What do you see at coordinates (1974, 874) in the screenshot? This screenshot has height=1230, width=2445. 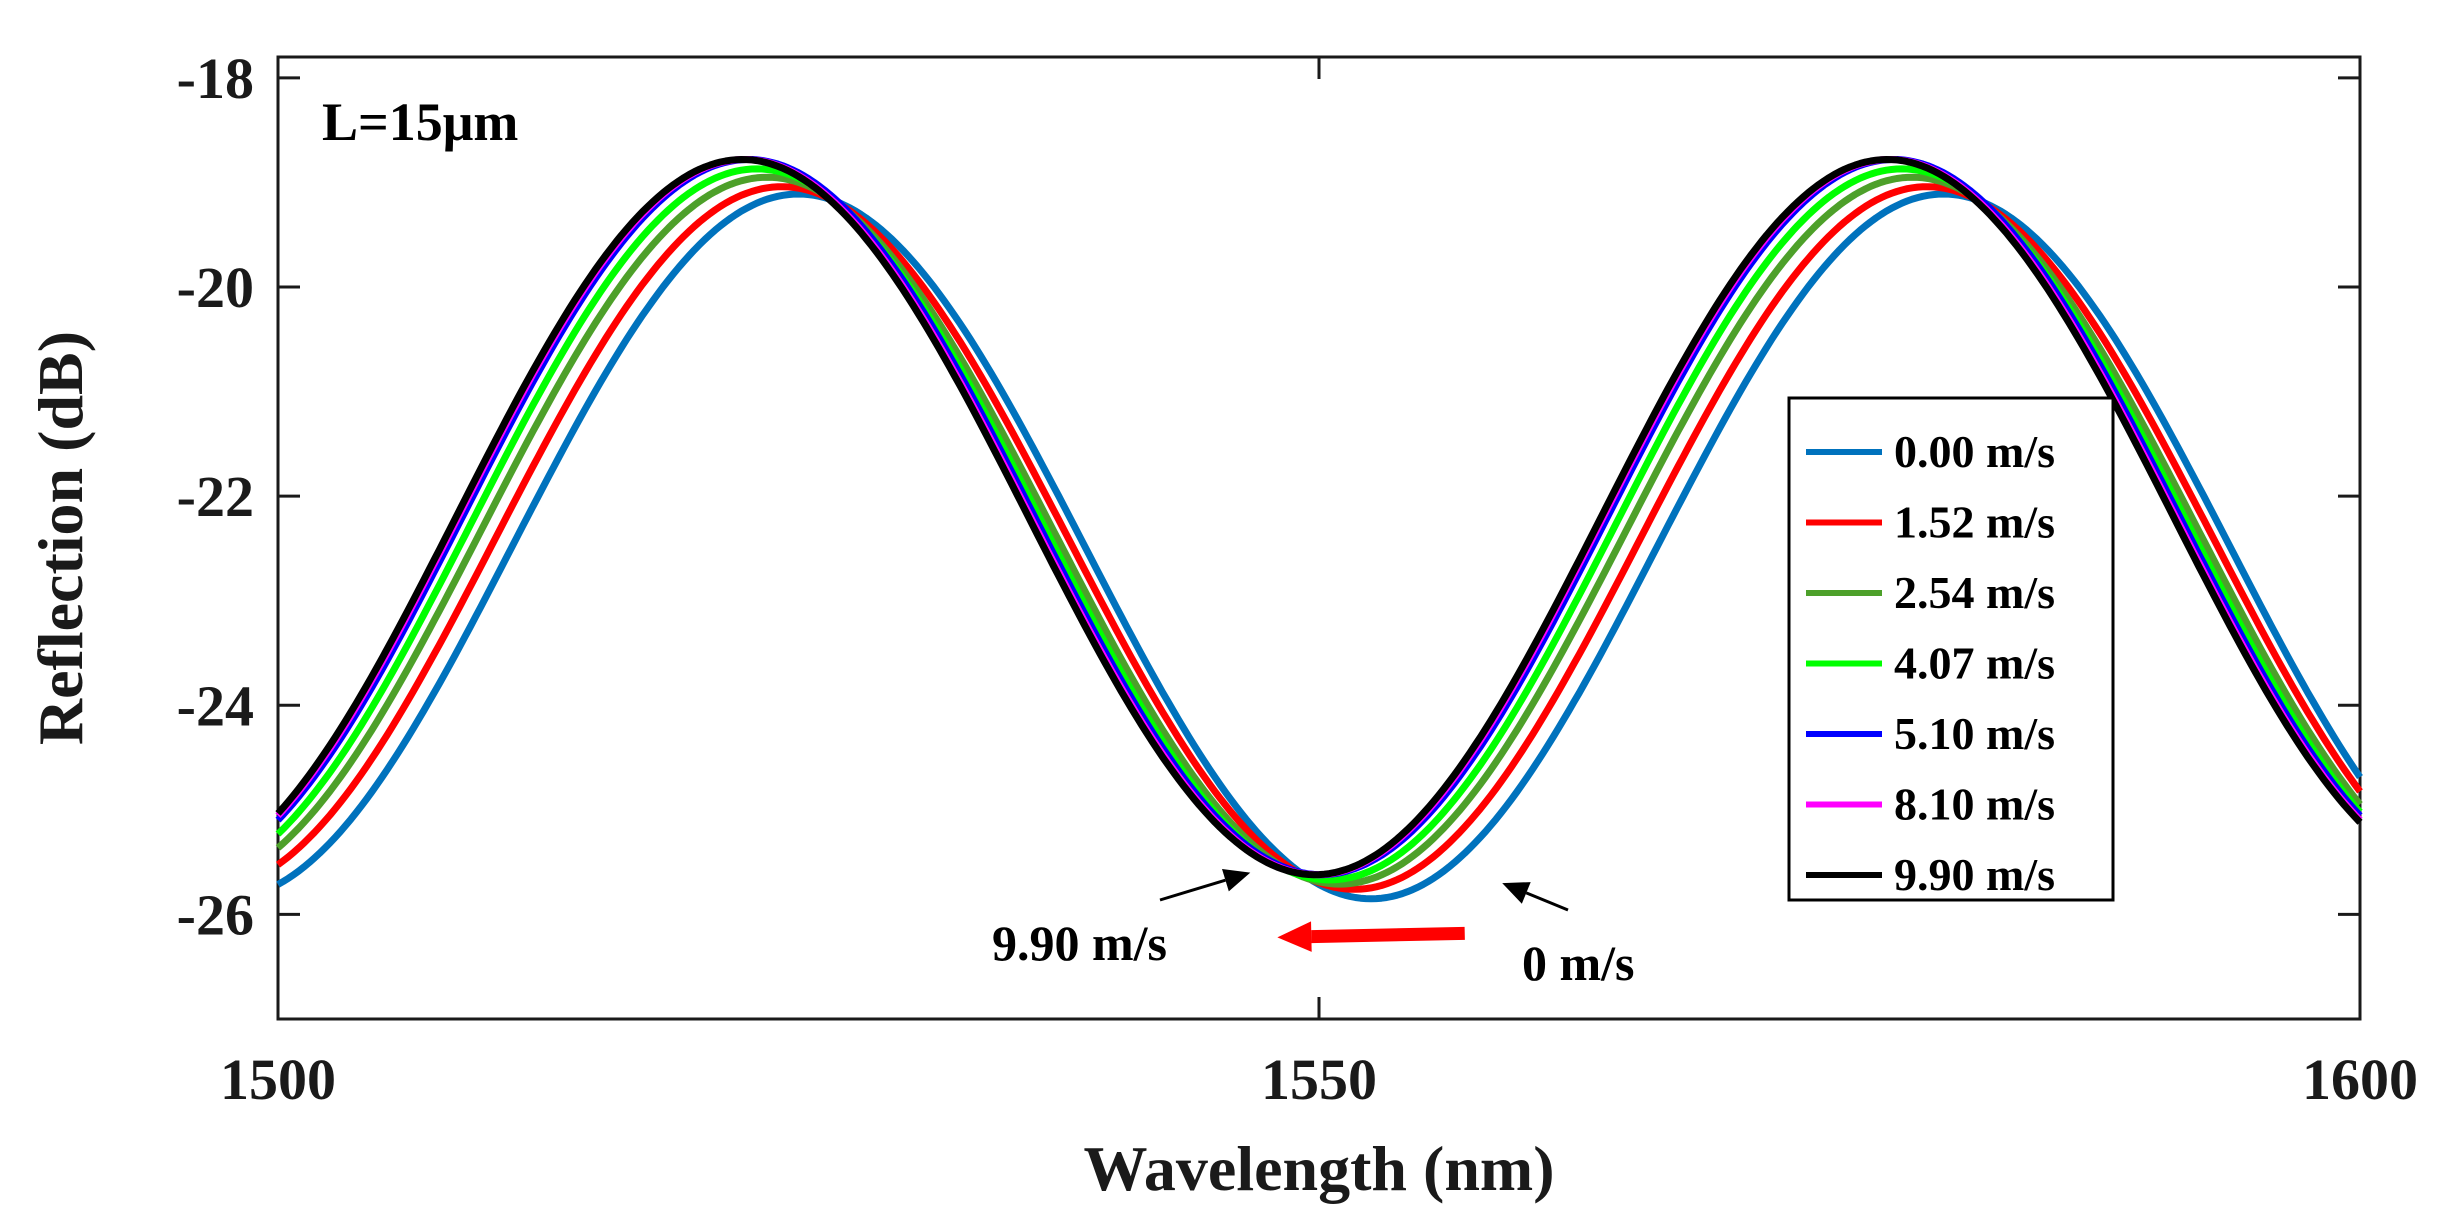 I see `legend-label: 9.90 m/s` at bounding box center [1974, 874].